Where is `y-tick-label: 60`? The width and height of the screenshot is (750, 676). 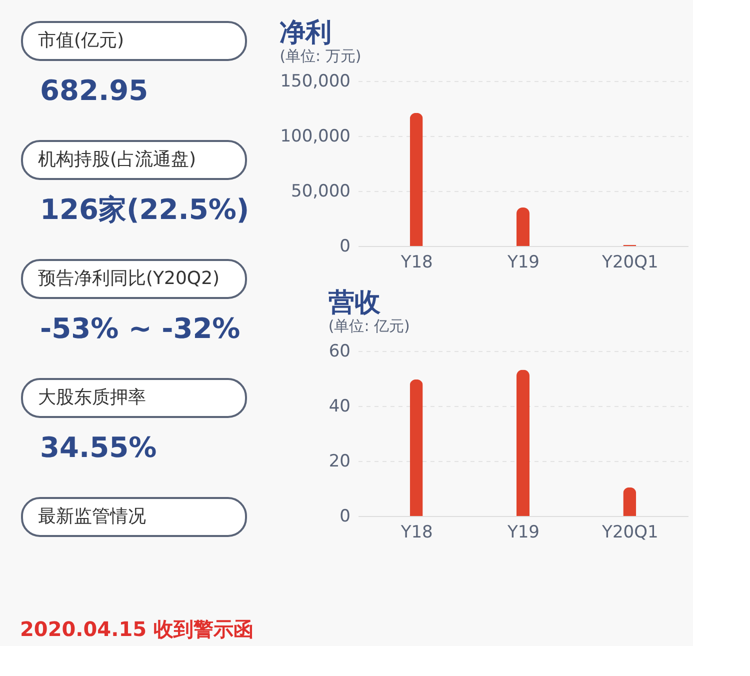 y-tick-label: 60 is located at coordinates (339, 352).